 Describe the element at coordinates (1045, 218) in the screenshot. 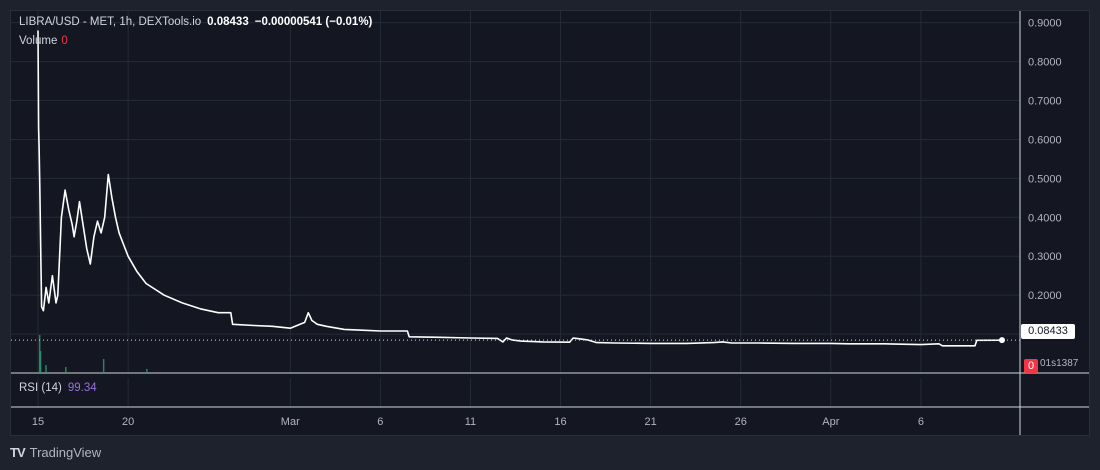

I see `y-tick-label: 0.4000` at that location.